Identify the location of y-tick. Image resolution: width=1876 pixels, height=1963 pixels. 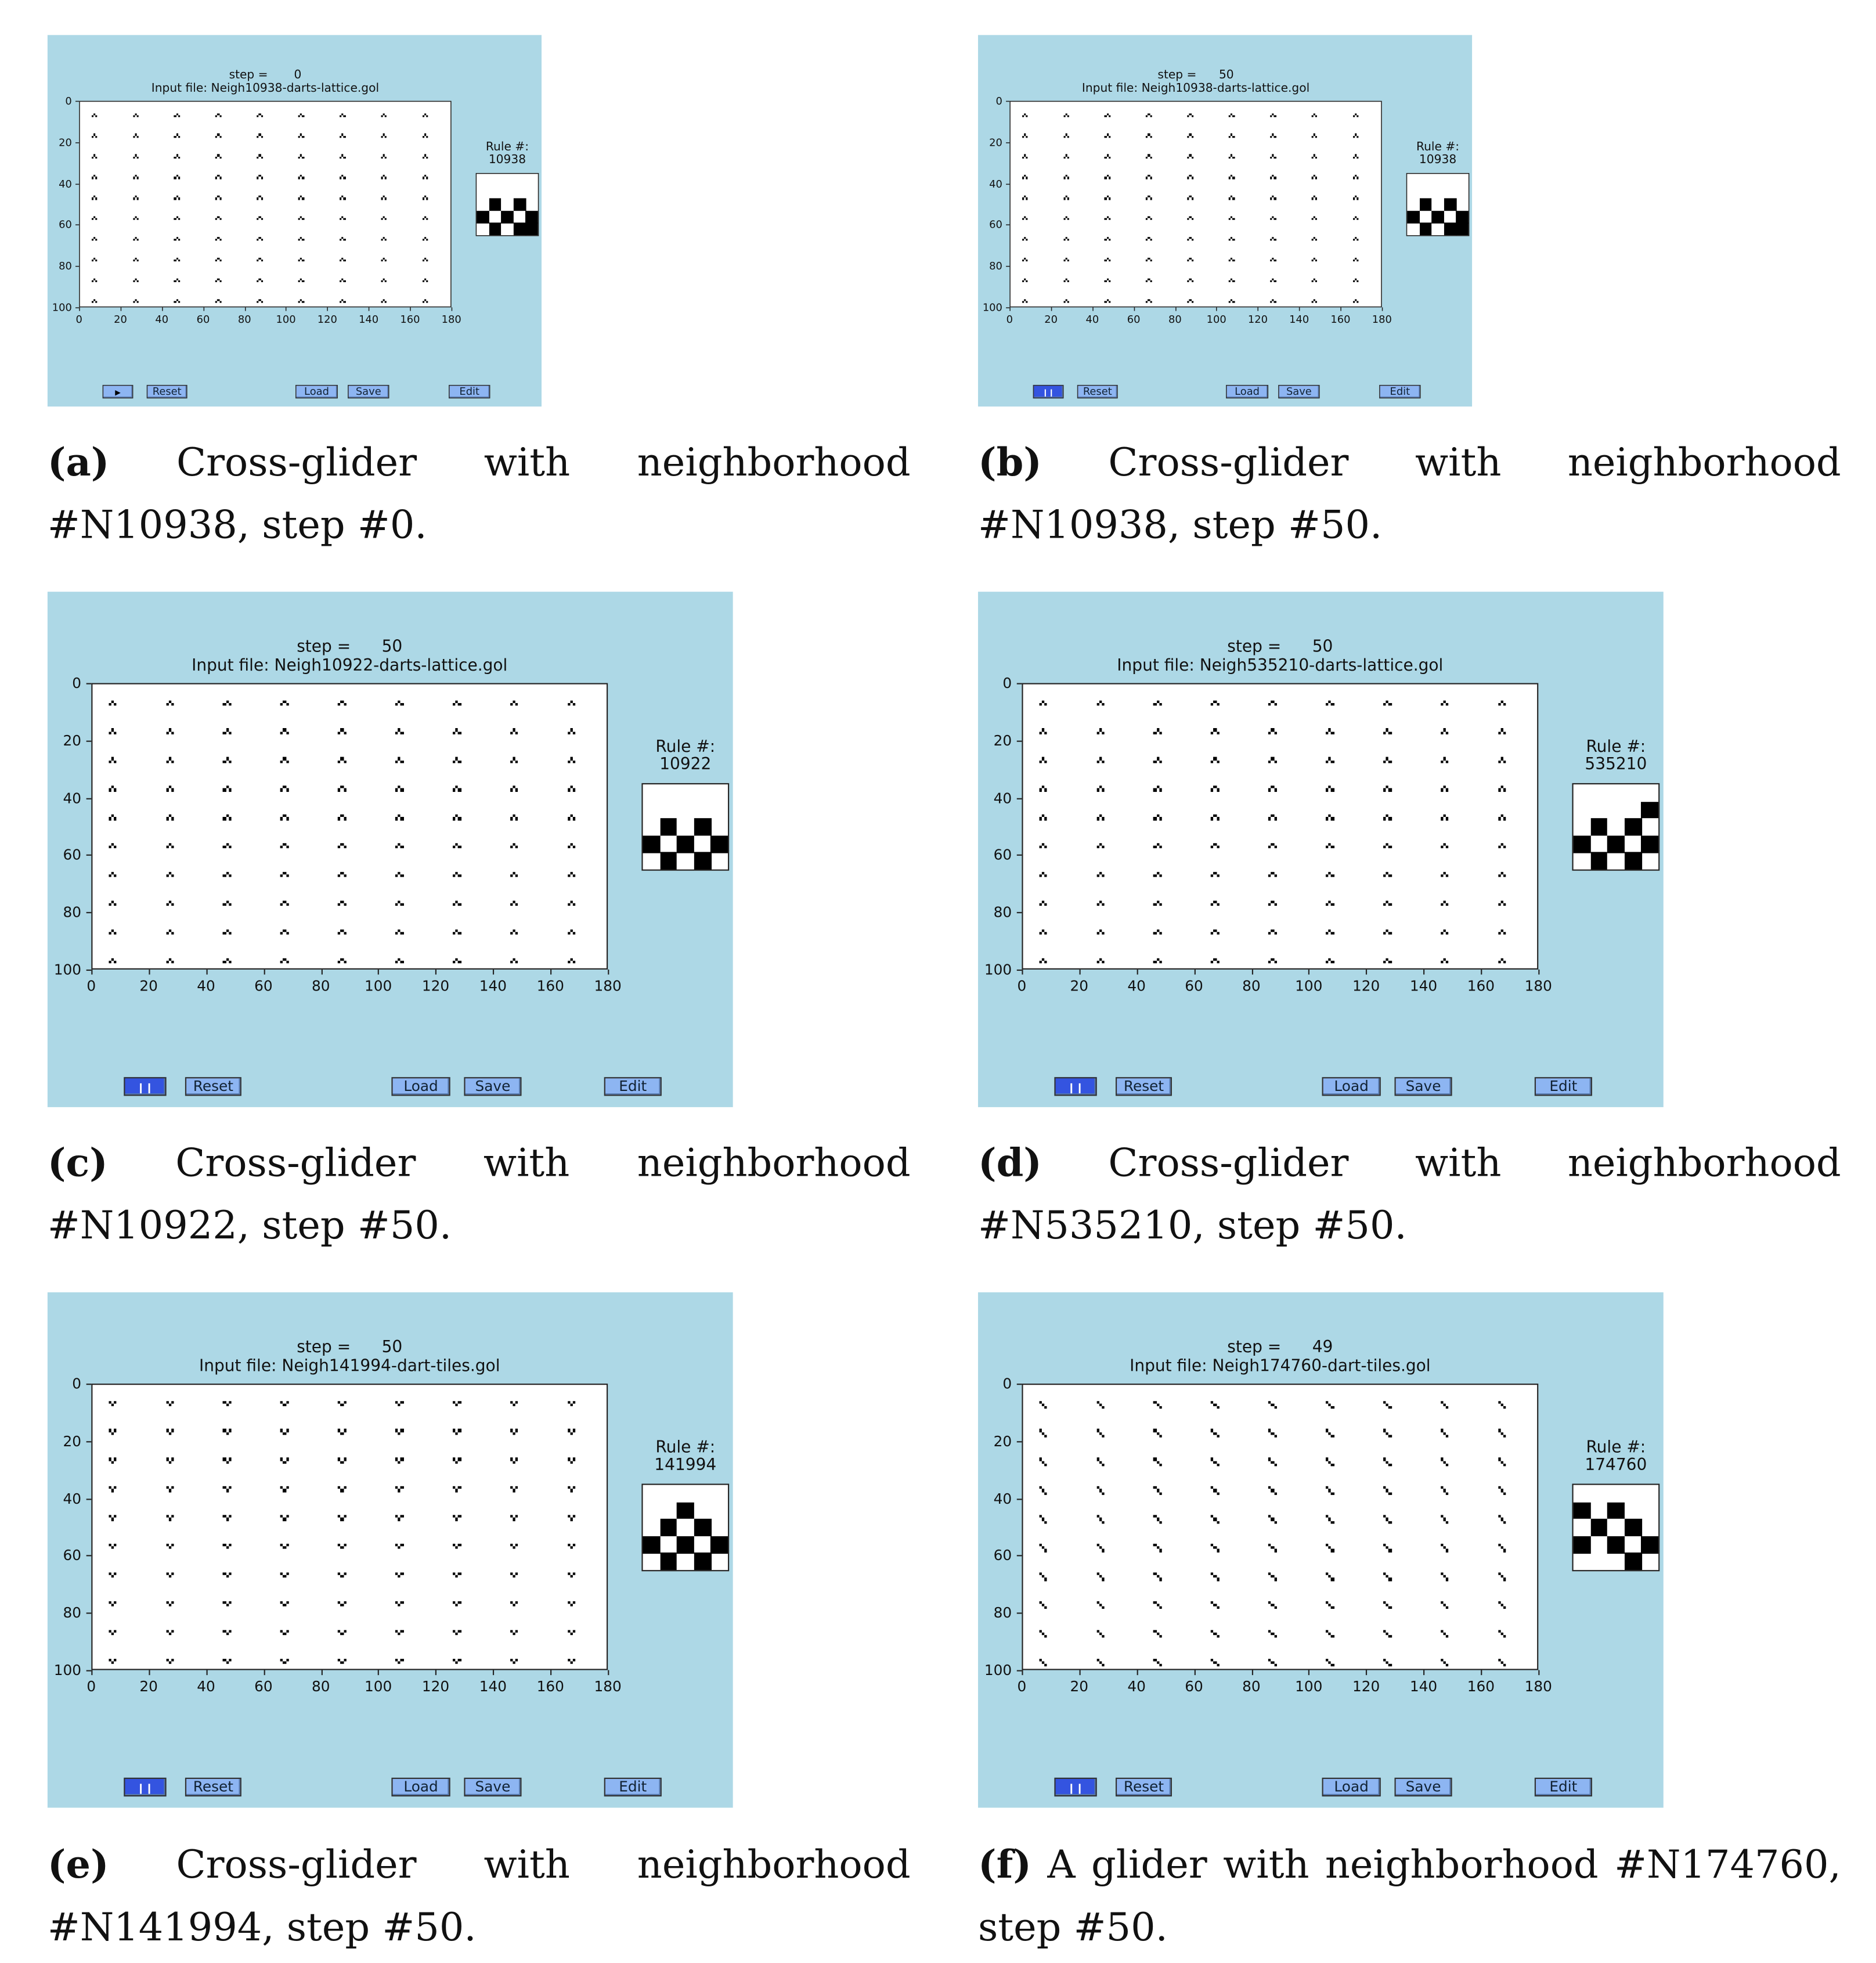
(1019, 913).